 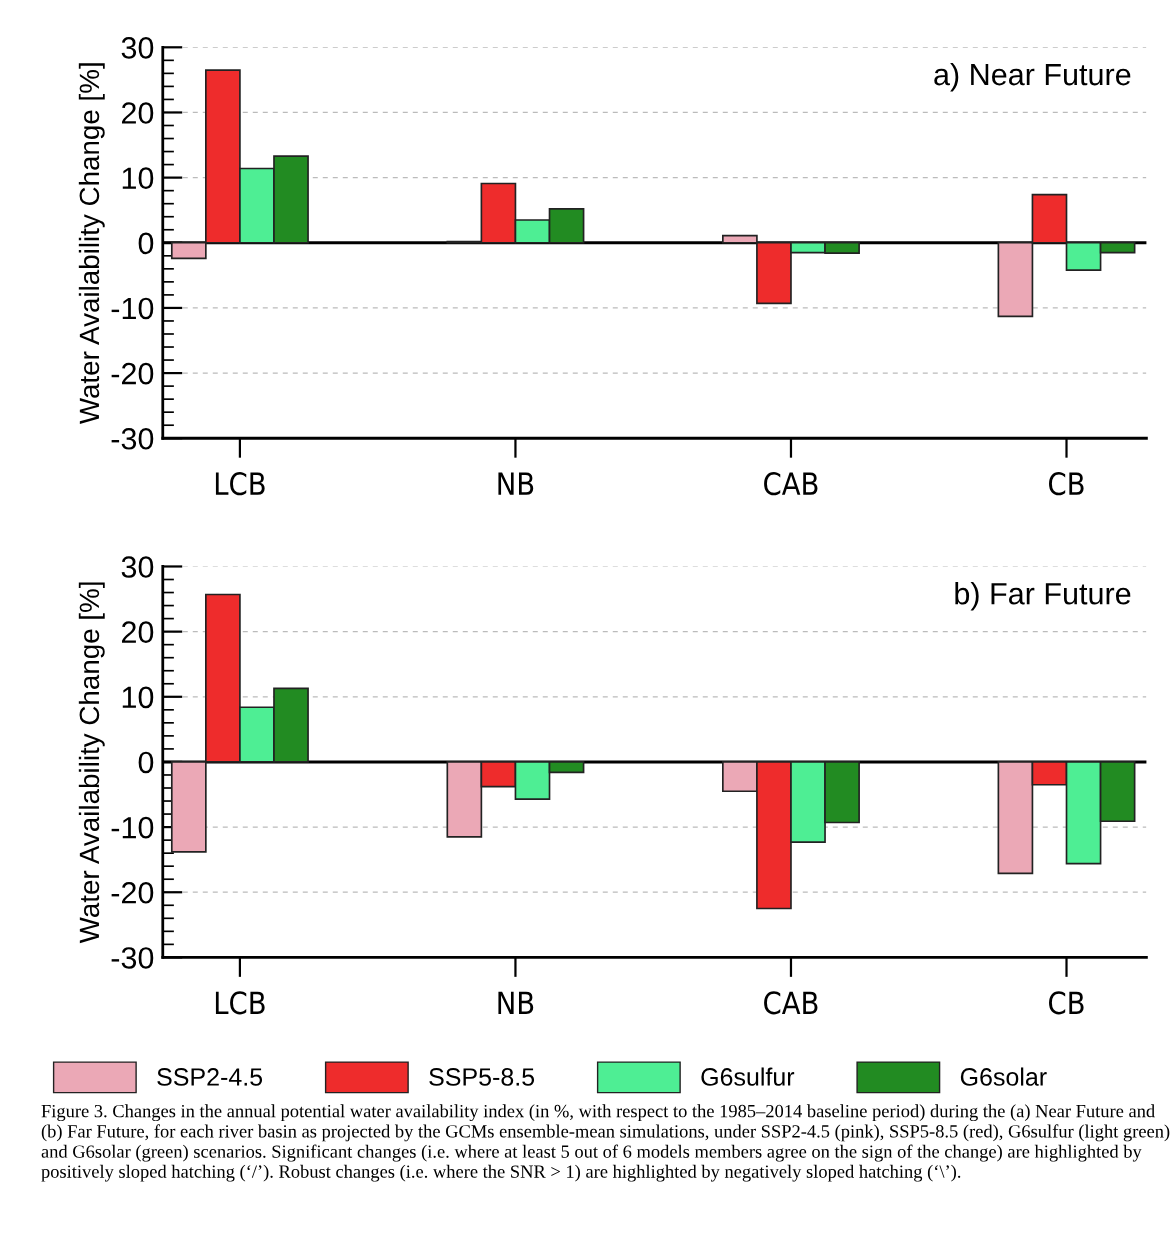 What do you see at coordinates (1003, 1076) in the screenshot?
I see `legend-label: G6solar` at bounding box center [1003, 1076].